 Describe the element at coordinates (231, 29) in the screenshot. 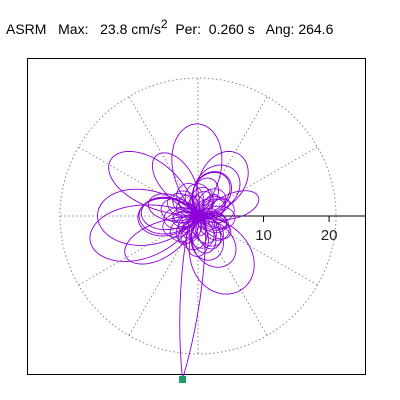

I see `period-value: 0.260 s` at that location.